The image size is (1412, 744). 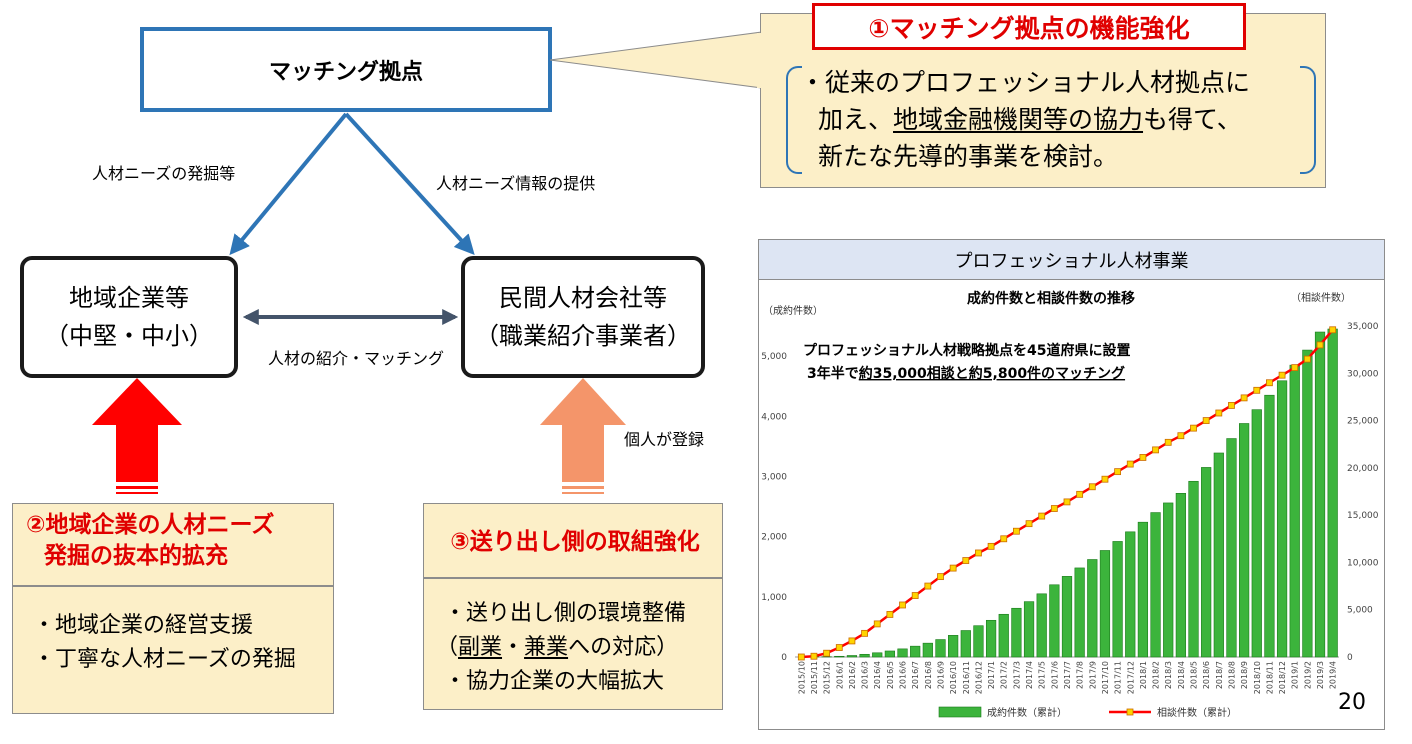 What do you see at coordinates (150, 541) in the screenshot?
I see `panel2-title: ②地域企業の人材ニーズ 発掘の抜本的拡充` at bounding box center [150, 541].